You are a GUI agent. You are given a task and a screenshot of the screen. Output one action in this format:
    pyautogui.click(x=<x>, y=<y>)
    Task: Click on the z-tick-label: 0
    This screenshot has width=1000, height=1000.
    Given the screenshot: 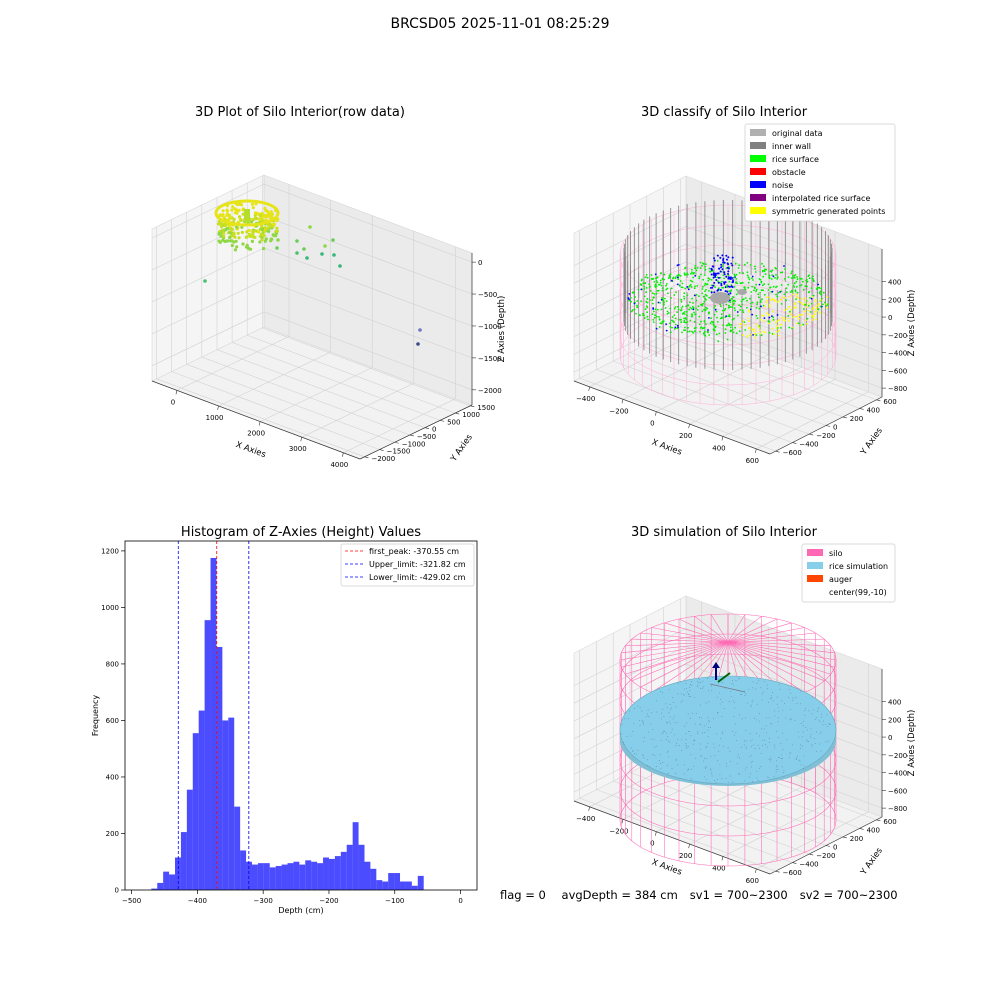 What is the action you would take?
    pyautogui.click(x=890, y=318)
    